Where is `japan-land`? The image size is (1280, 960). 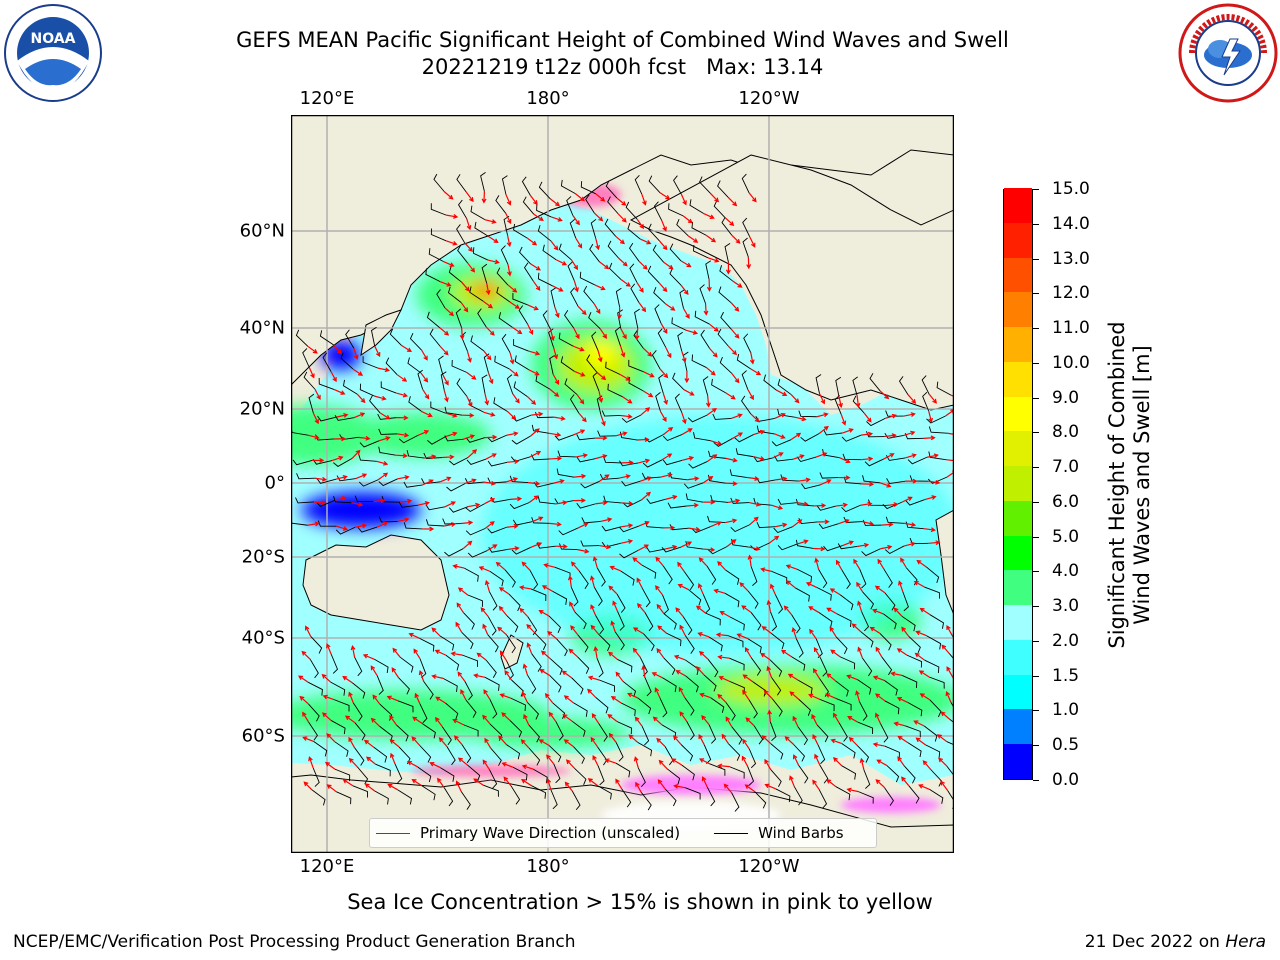 japan-land is located at coordinates (381, 333).